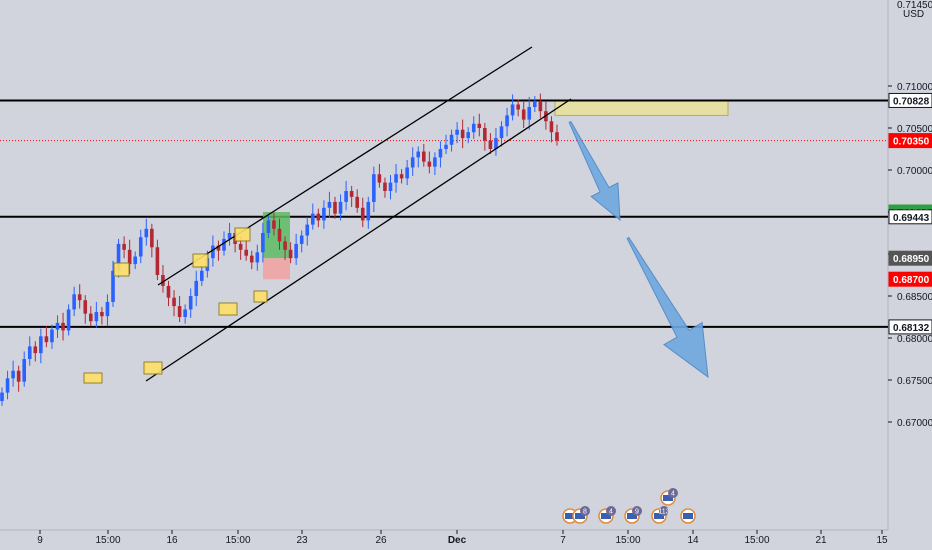 This screenshot has width=932, height=550. Describe the element at coordinates (641, 107) in the screenshot. I see `supply-zone-box` at that location.